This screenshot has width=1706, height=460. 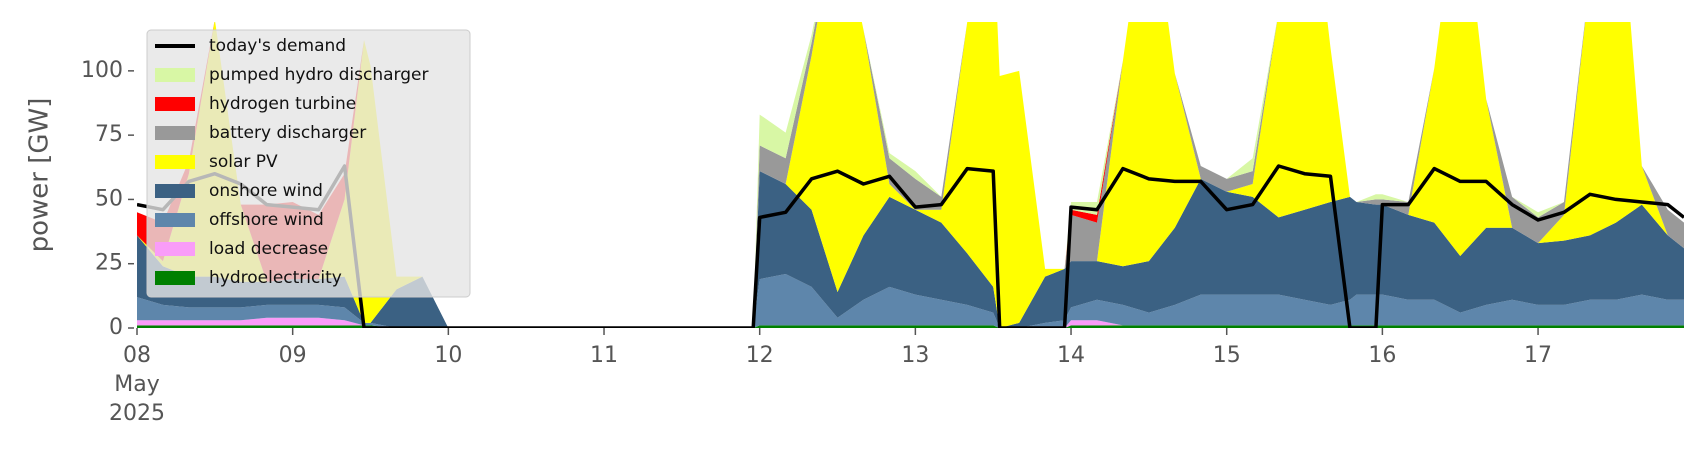 I want to click on x-tick-sublabel: May, so click(x=136, y=384).